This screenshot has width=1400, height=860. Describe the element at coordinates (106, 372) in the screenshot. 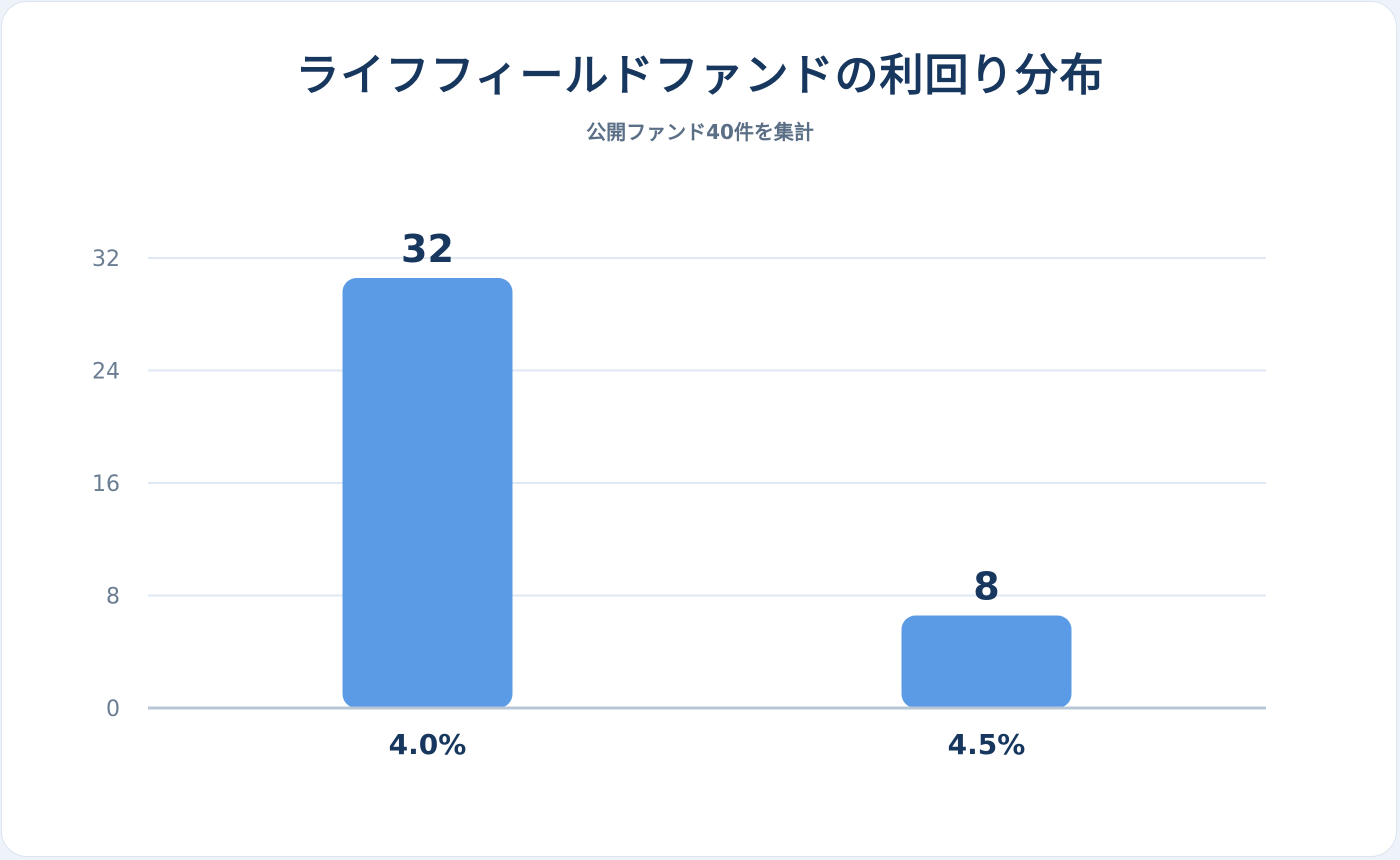

I see `y-tick-label: 24` at that location.